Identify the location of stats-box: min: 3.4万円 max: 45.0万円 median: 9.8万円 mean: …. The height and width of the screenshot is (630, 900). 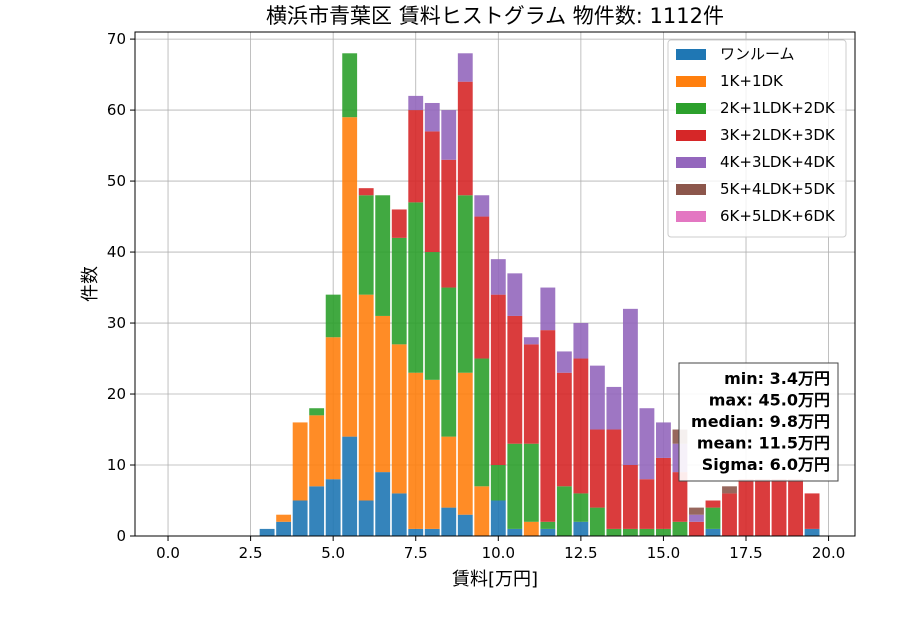
(758, 422).